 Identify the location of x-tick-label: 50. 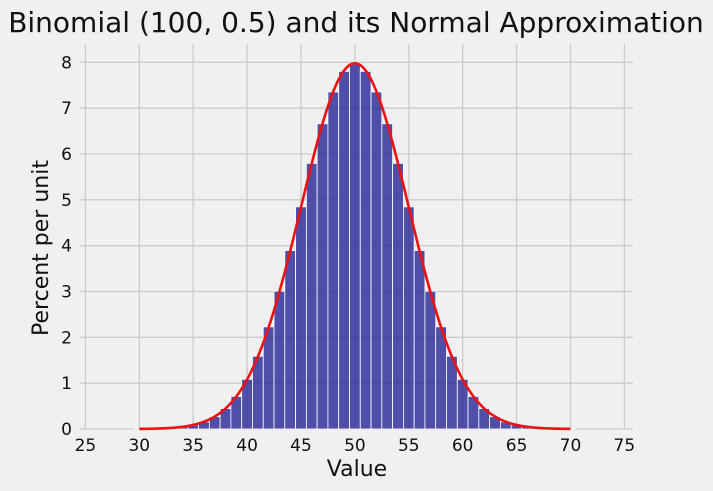
(355, 446).